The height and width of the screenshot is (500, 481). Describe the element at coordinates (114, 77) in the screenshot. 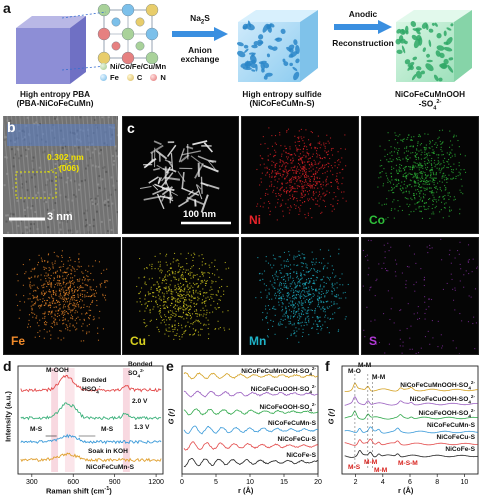

I see `legend-fe: Fe` at that location.